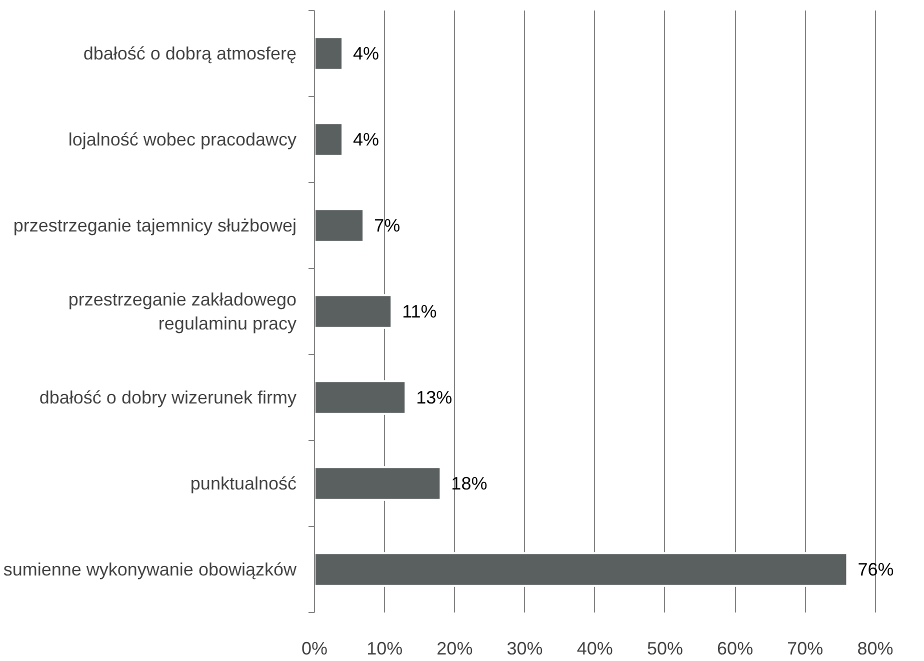 This screenshot has height=661, width=924. I want to click on y-tick-label: przestrzeganie tajemnicy służbowej, so click(155, 226).